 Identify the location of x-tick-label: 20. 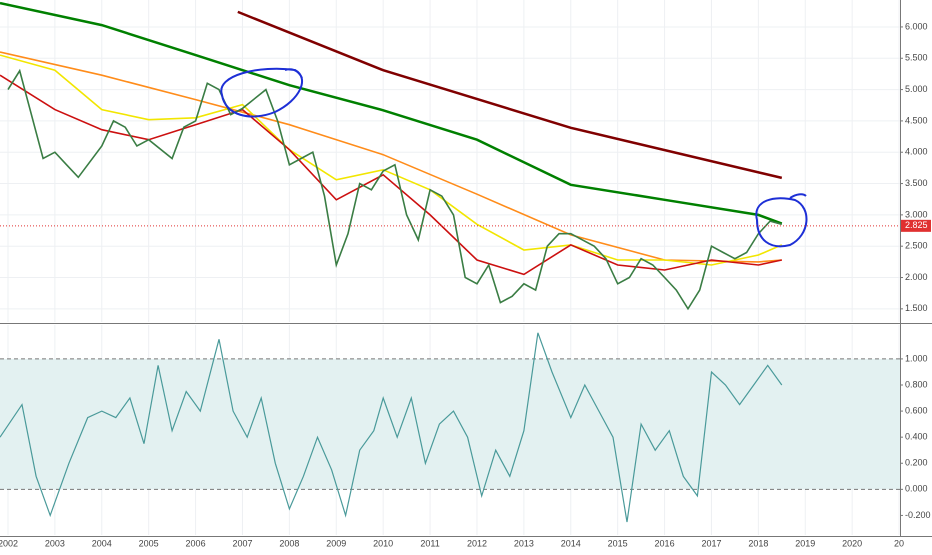
(899, 543).